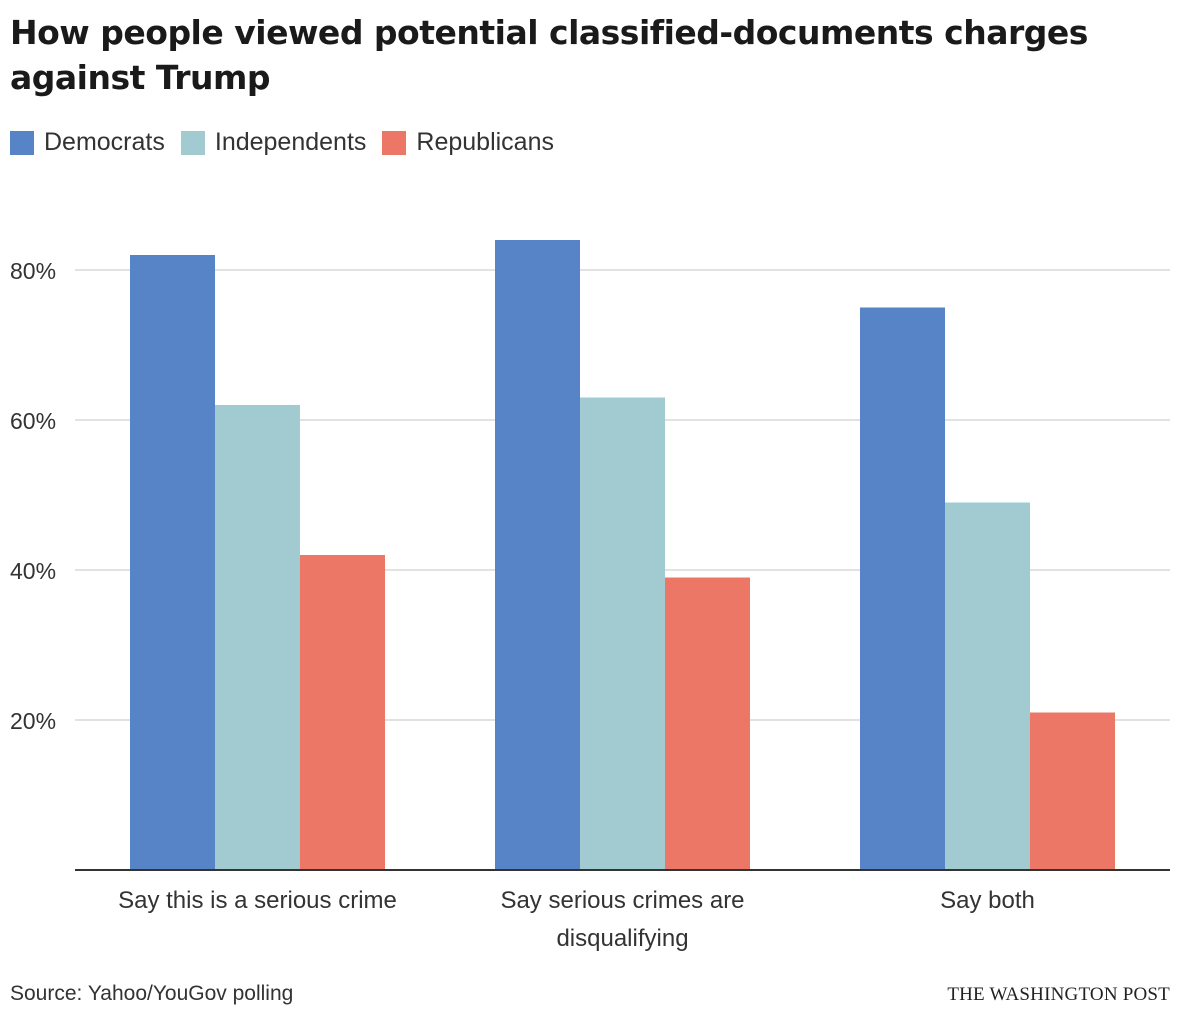 This screenshot has height=1020, width=1180. Describe the element at coordinates (1058, 994) in the screenshot. I see `publisher-credit: THE WASHINGTON POST` at that location.